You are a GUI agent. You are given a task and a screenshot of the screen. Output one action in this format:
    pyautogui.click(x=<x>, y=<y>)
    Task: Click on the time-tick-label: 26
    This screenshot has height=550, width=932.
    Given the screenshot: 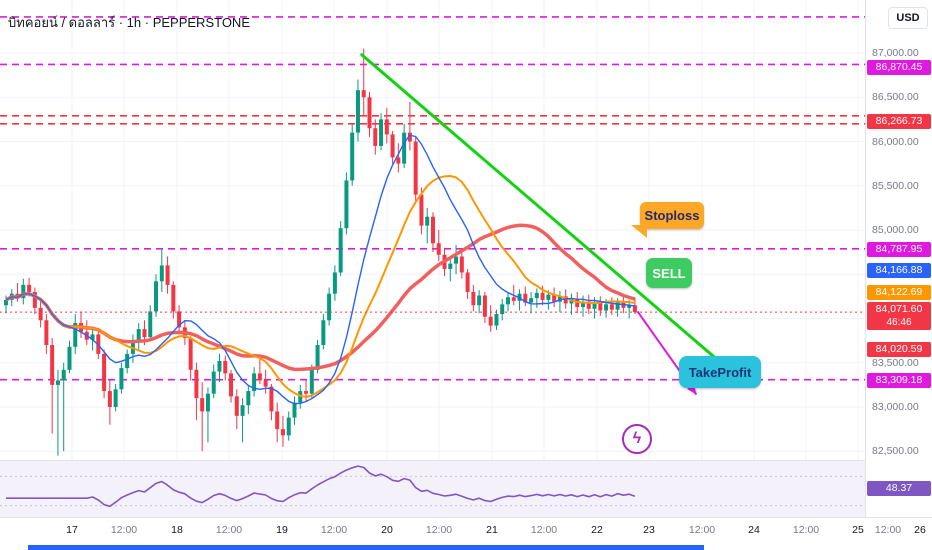 What is the action you would take?
    pyautogui.click(x=920, y=530)
    